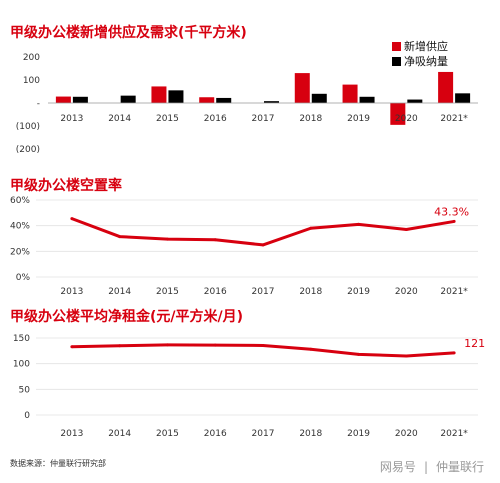 The height and width of the screenshot is (483, 500). I want to click on legend-supply: 新增供应, so click(420, 46).